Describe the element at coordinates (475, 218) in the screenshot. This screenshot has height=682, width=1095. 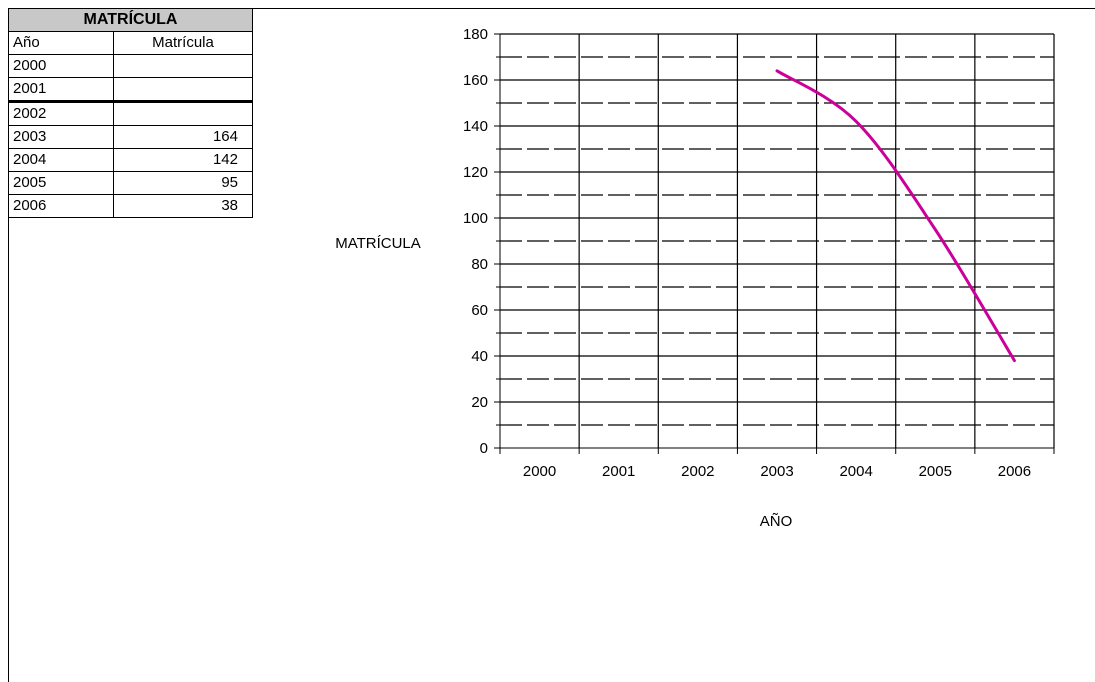
I see `y-tick-label: 100` at that location.